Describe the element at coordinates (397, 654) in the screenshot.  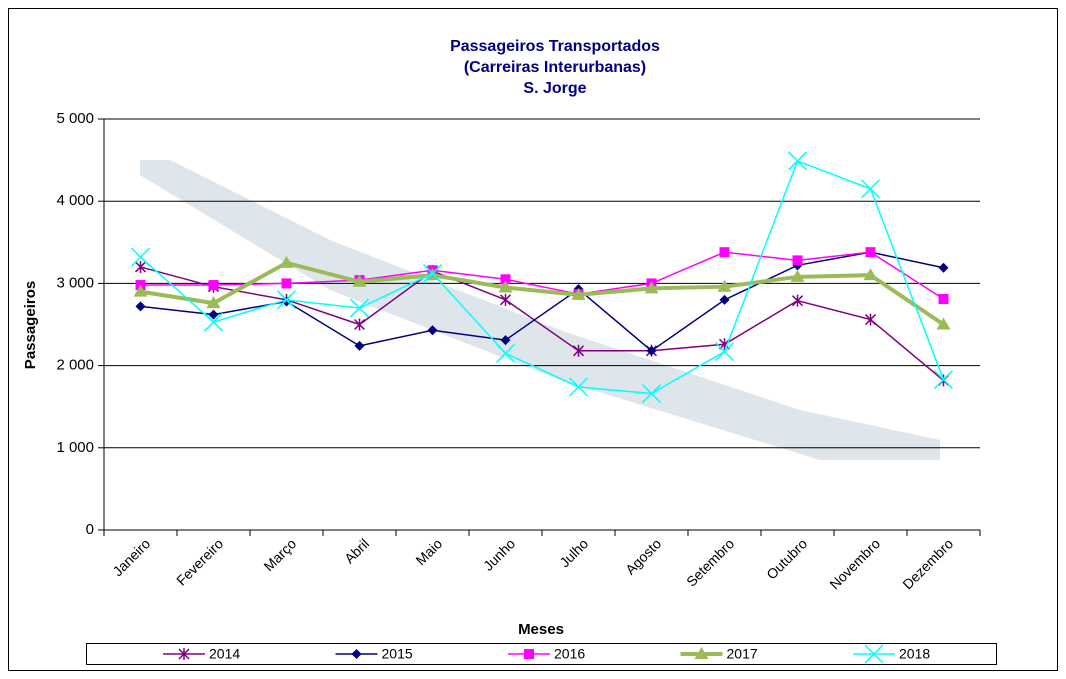
I see `legend-label: 2015` at that location.